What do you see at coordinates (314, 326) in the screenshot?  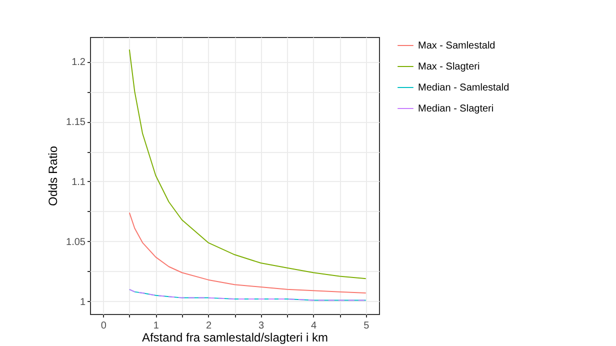 I see `x-tick-label: 4` at bounding box center [314, 326].